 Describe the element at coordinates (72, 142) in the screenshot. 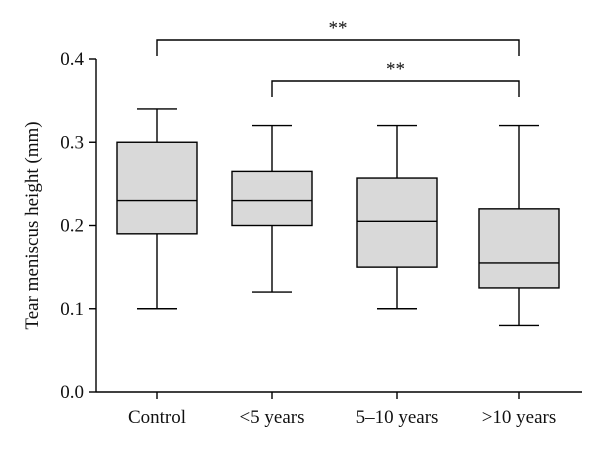

I see `y-tick-label: 0.3` at that location.